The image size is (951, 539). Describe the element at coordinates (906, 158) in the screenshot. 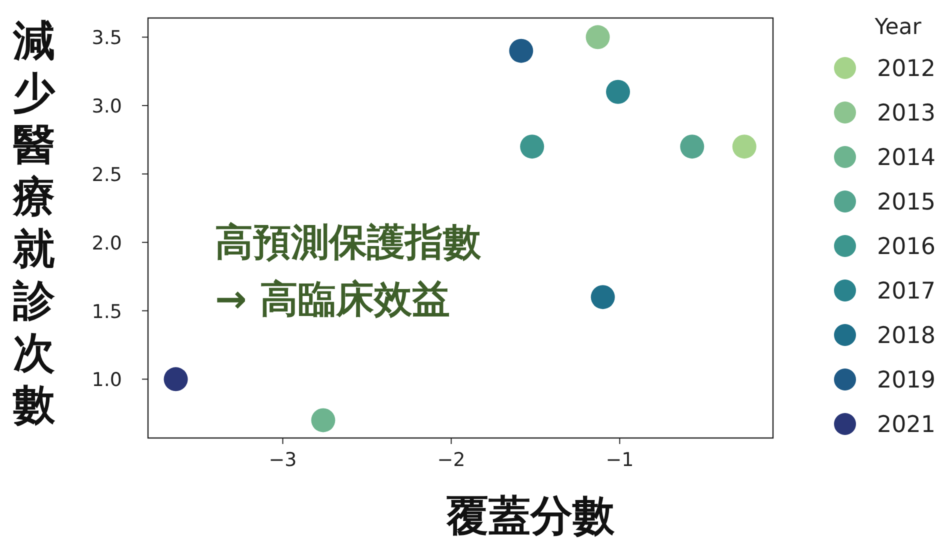

I see `legend-label: 2014` at that location.